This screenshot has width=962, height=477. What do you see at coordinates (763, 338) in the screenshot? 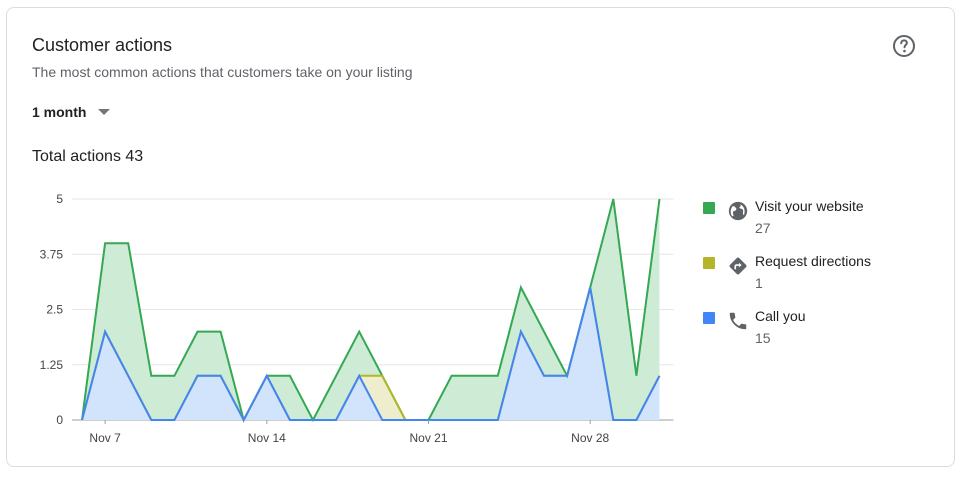
I see `legend-count-call: 15` at bounding box center [763, 338].